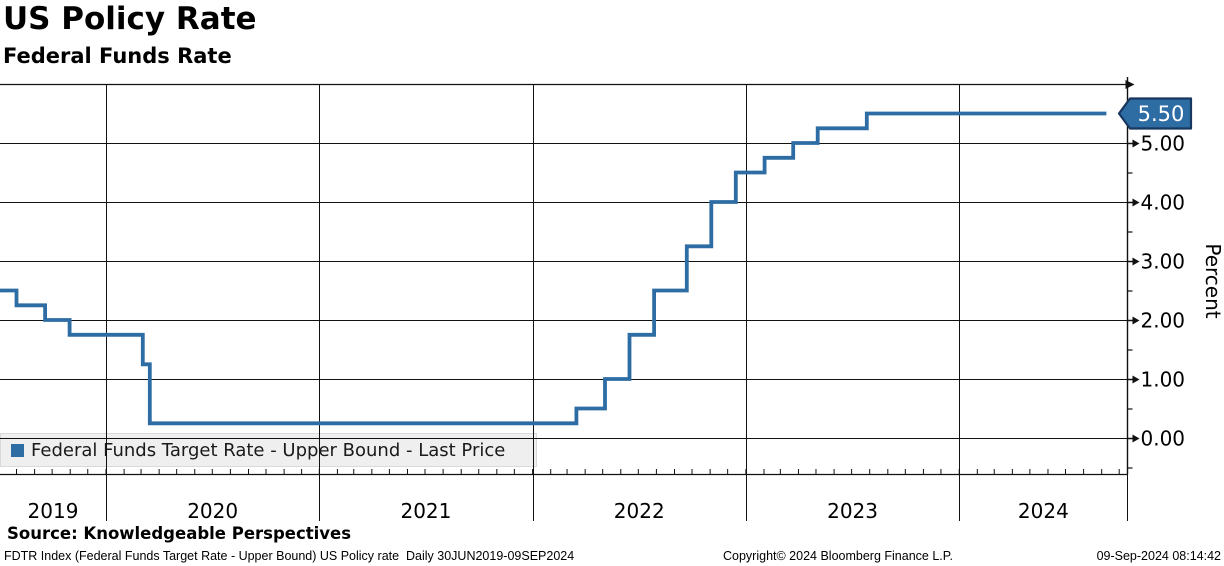  Describe the element at coordinates (179, 533) in the screenshot. I see `source-line: Source: Knowledgeable Perspectives` at that location.